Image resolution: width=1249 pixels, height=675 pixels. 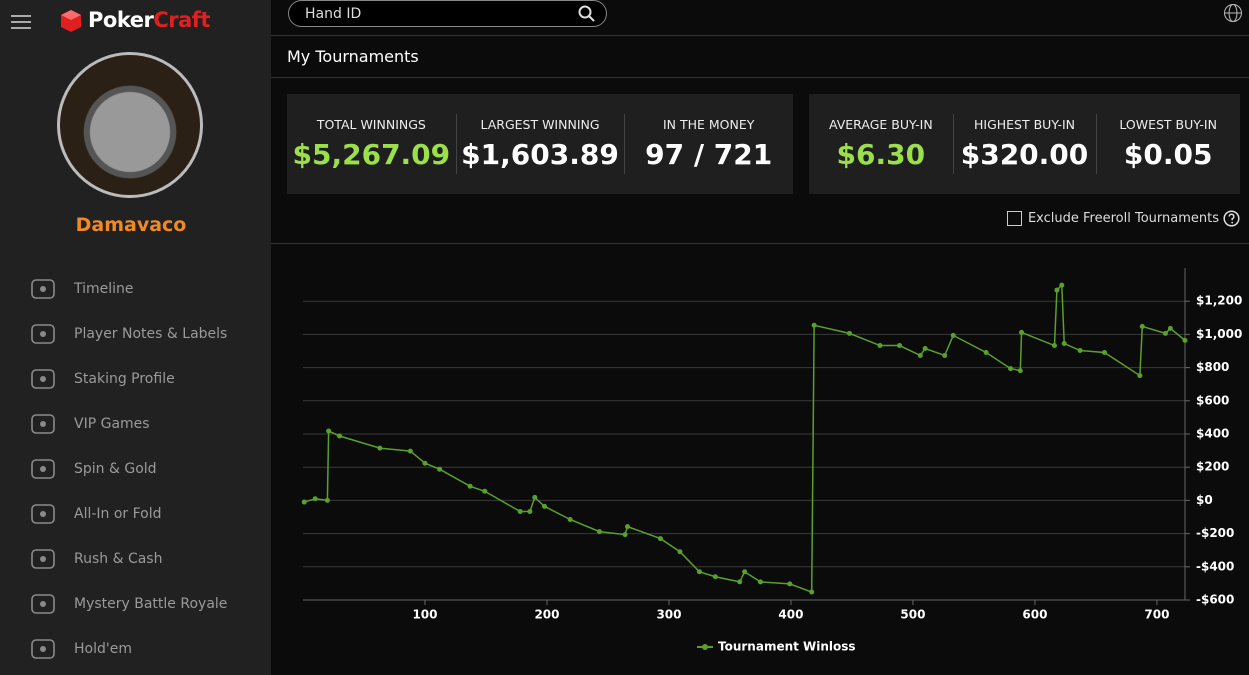 I want to click on nav-item: Mystery Battle Royale, so click(x=135, y=603).